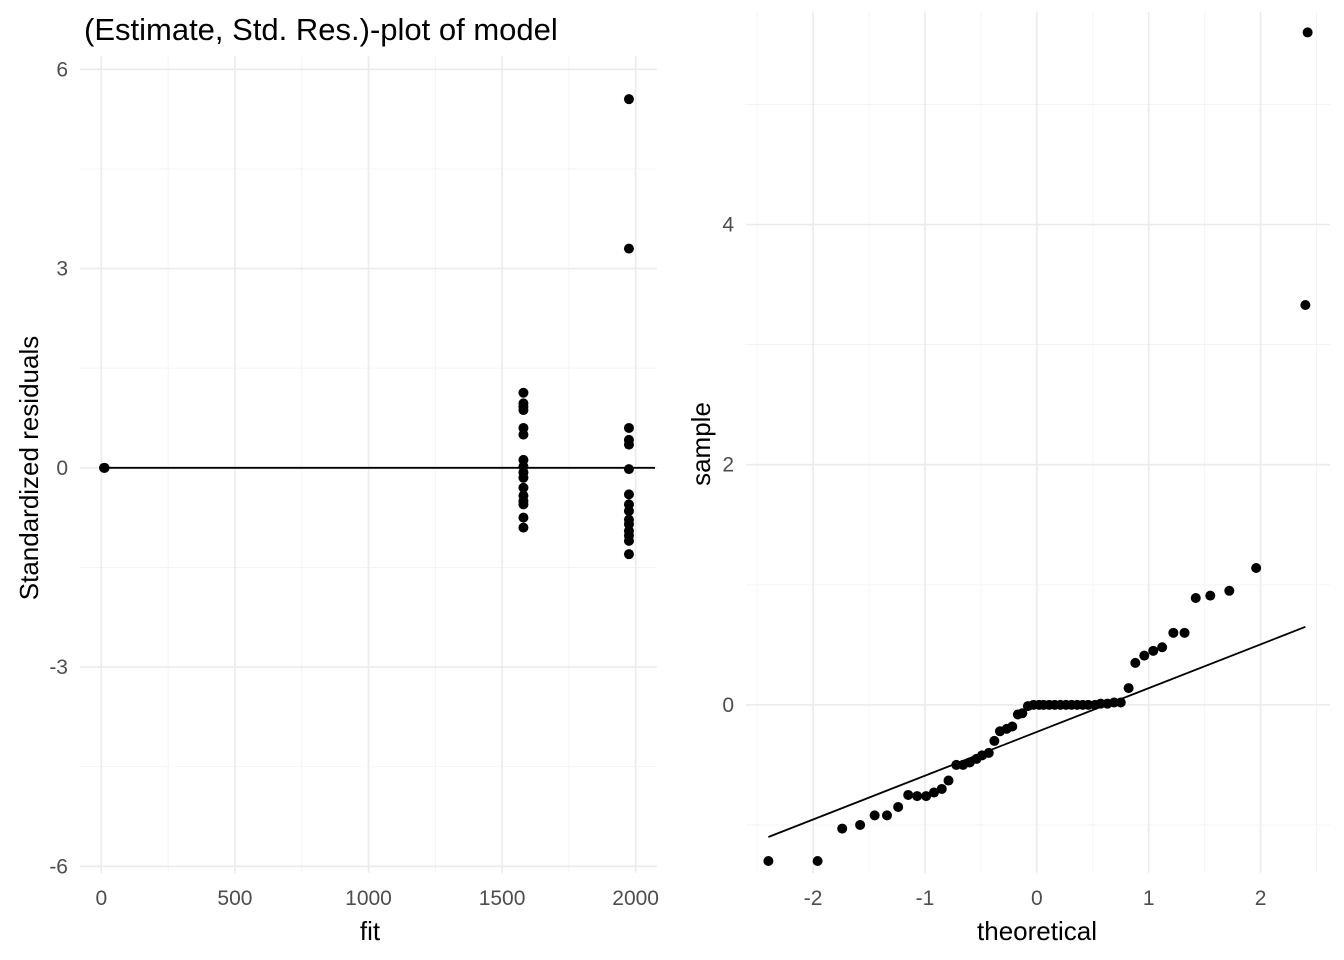  What do you see at coordinates (813, 898) in the screenshot?
I see `x-tick-label: -2` at bounding box center [813, 898].